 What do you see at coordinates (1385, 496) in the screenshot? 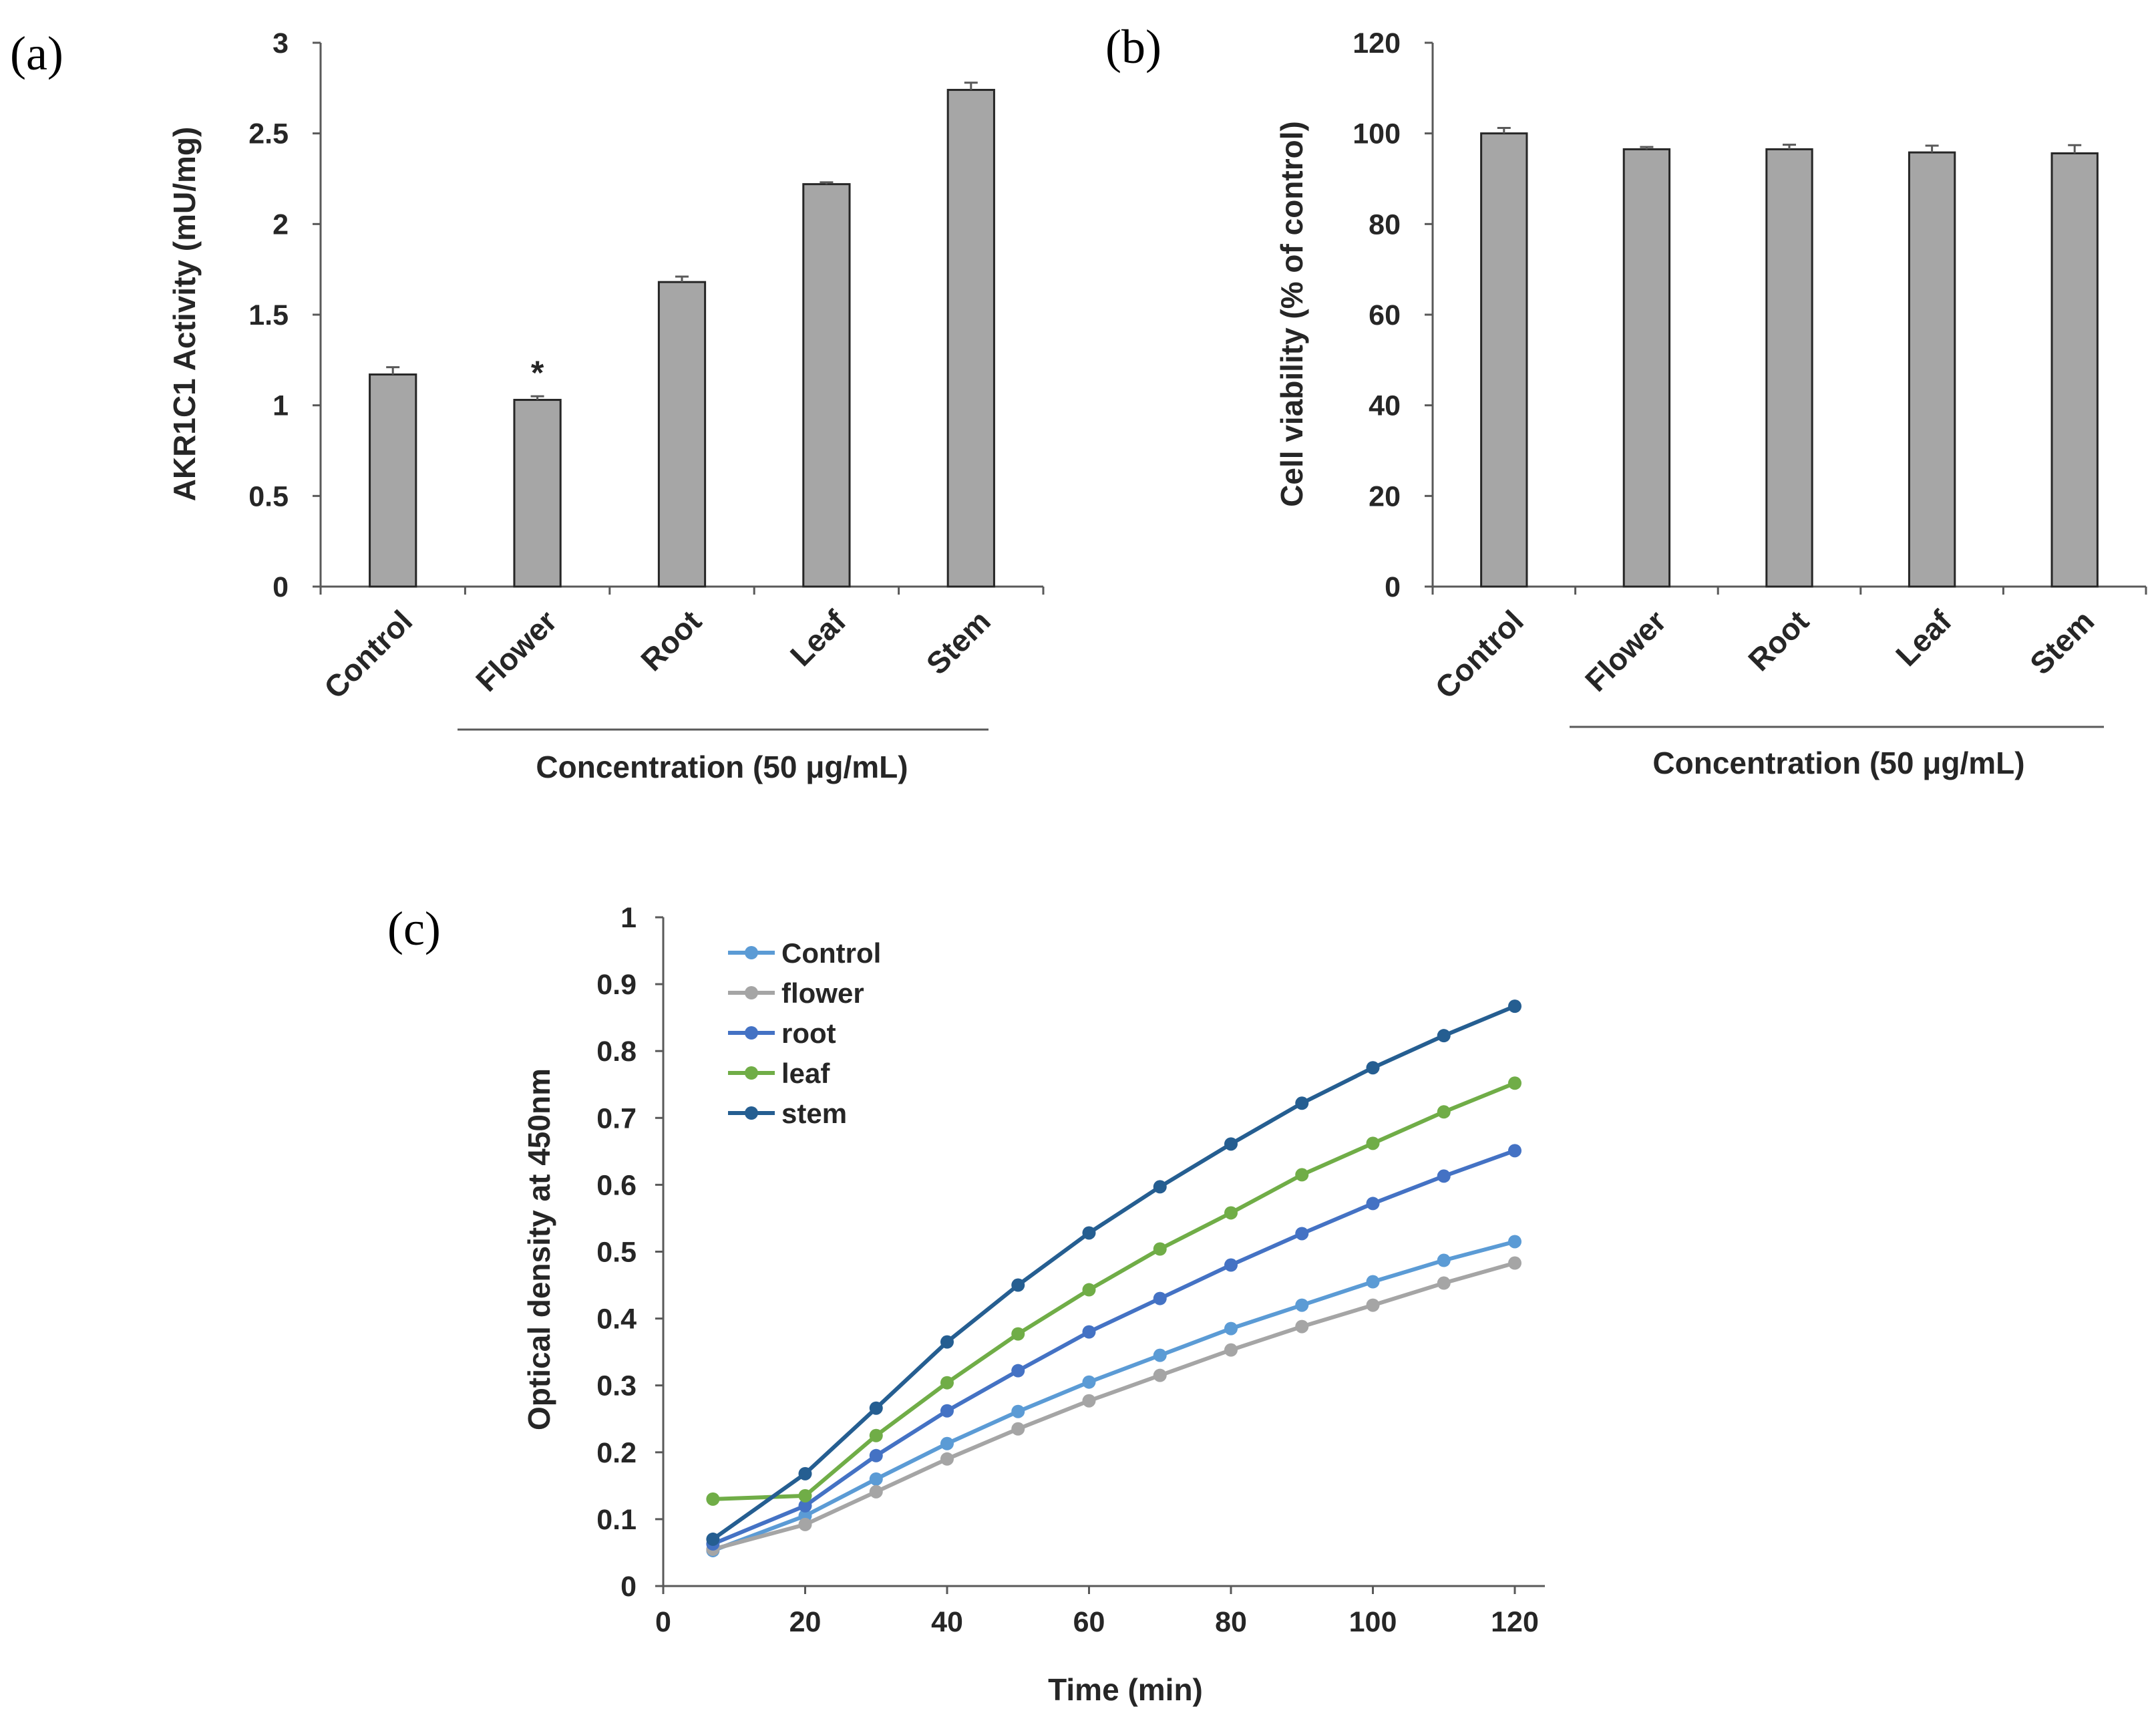
I see `panel-b-y-tick-label: 20` at bounding box center [1385, 496].